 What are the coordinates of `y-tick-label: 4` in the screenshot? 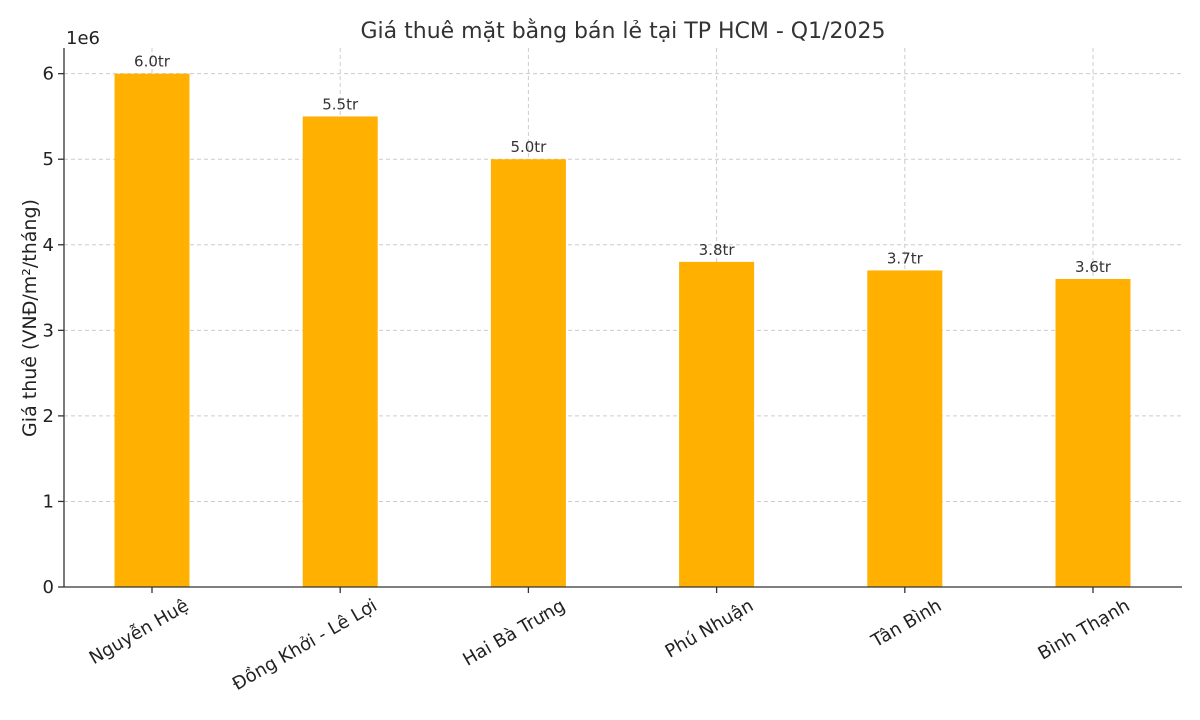 It's located at (48, 245).